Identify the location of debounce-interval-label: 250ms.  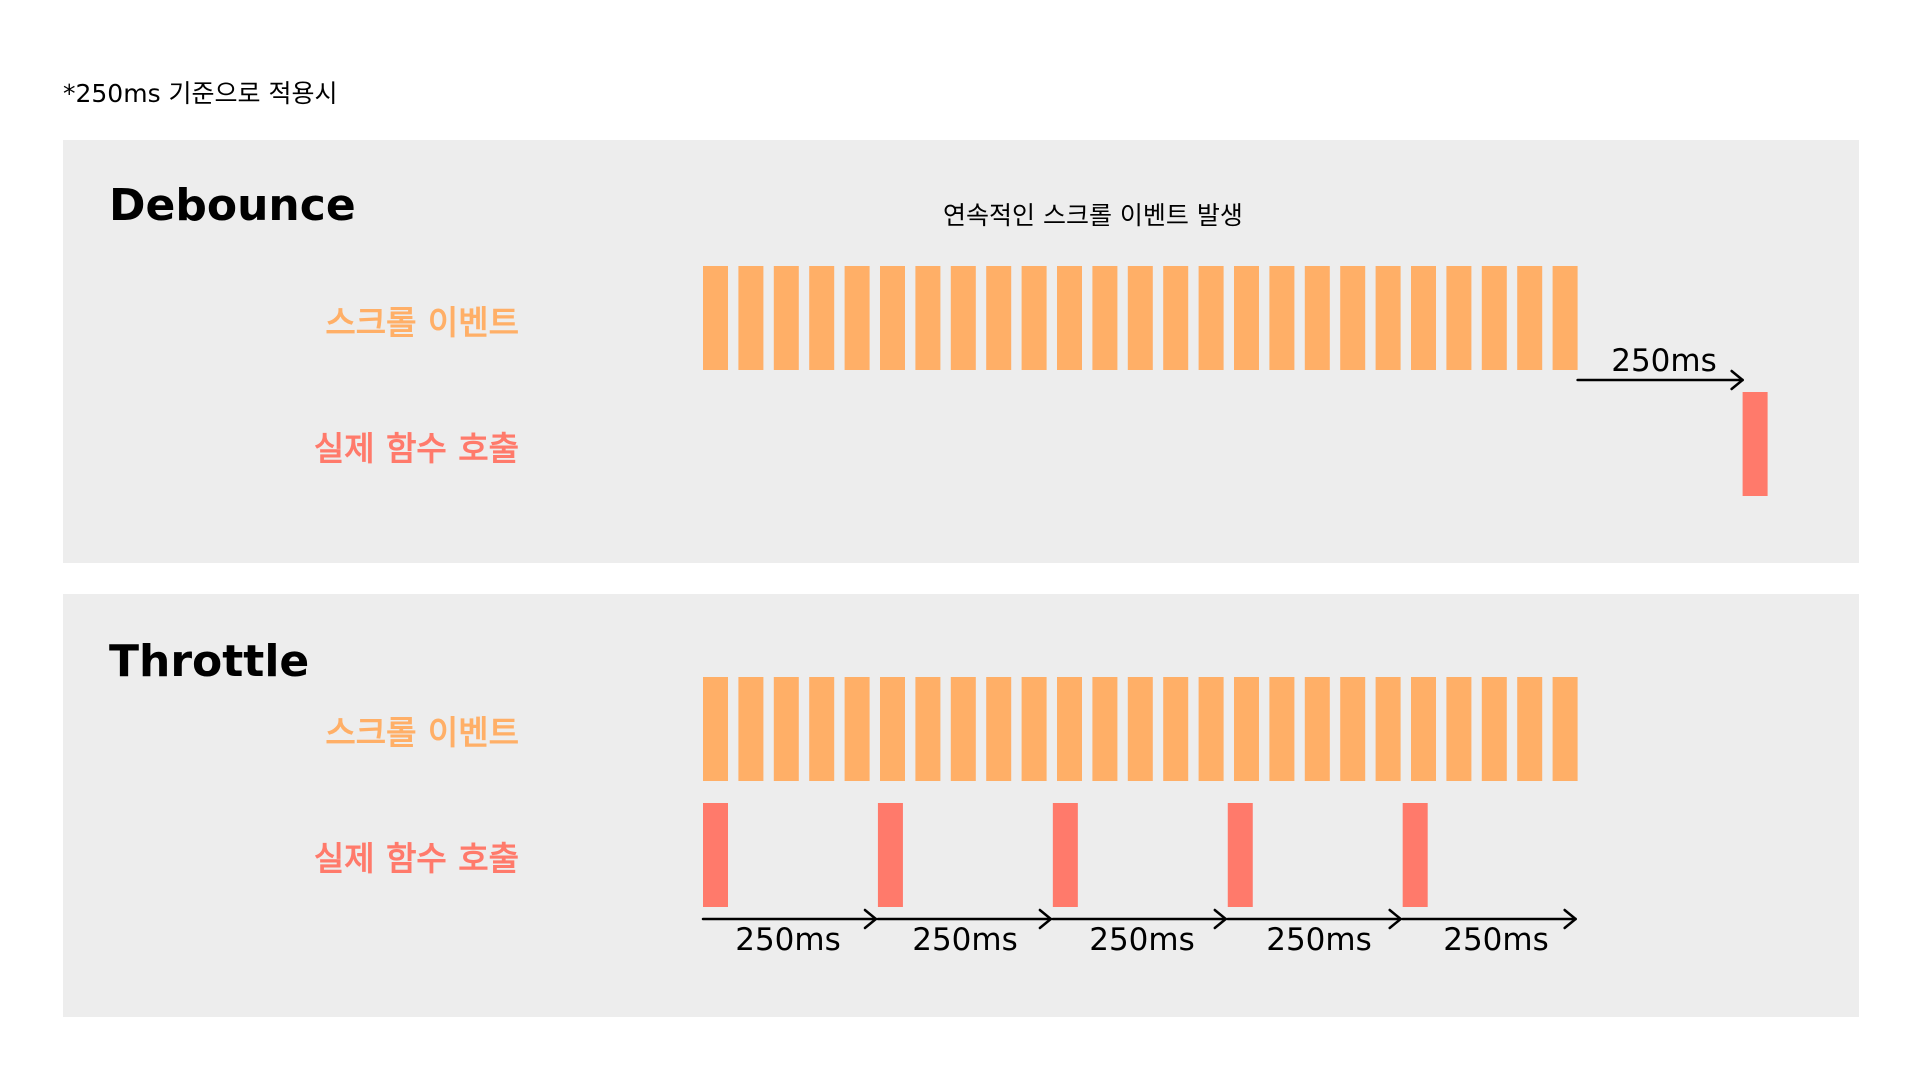
(1664, 361).